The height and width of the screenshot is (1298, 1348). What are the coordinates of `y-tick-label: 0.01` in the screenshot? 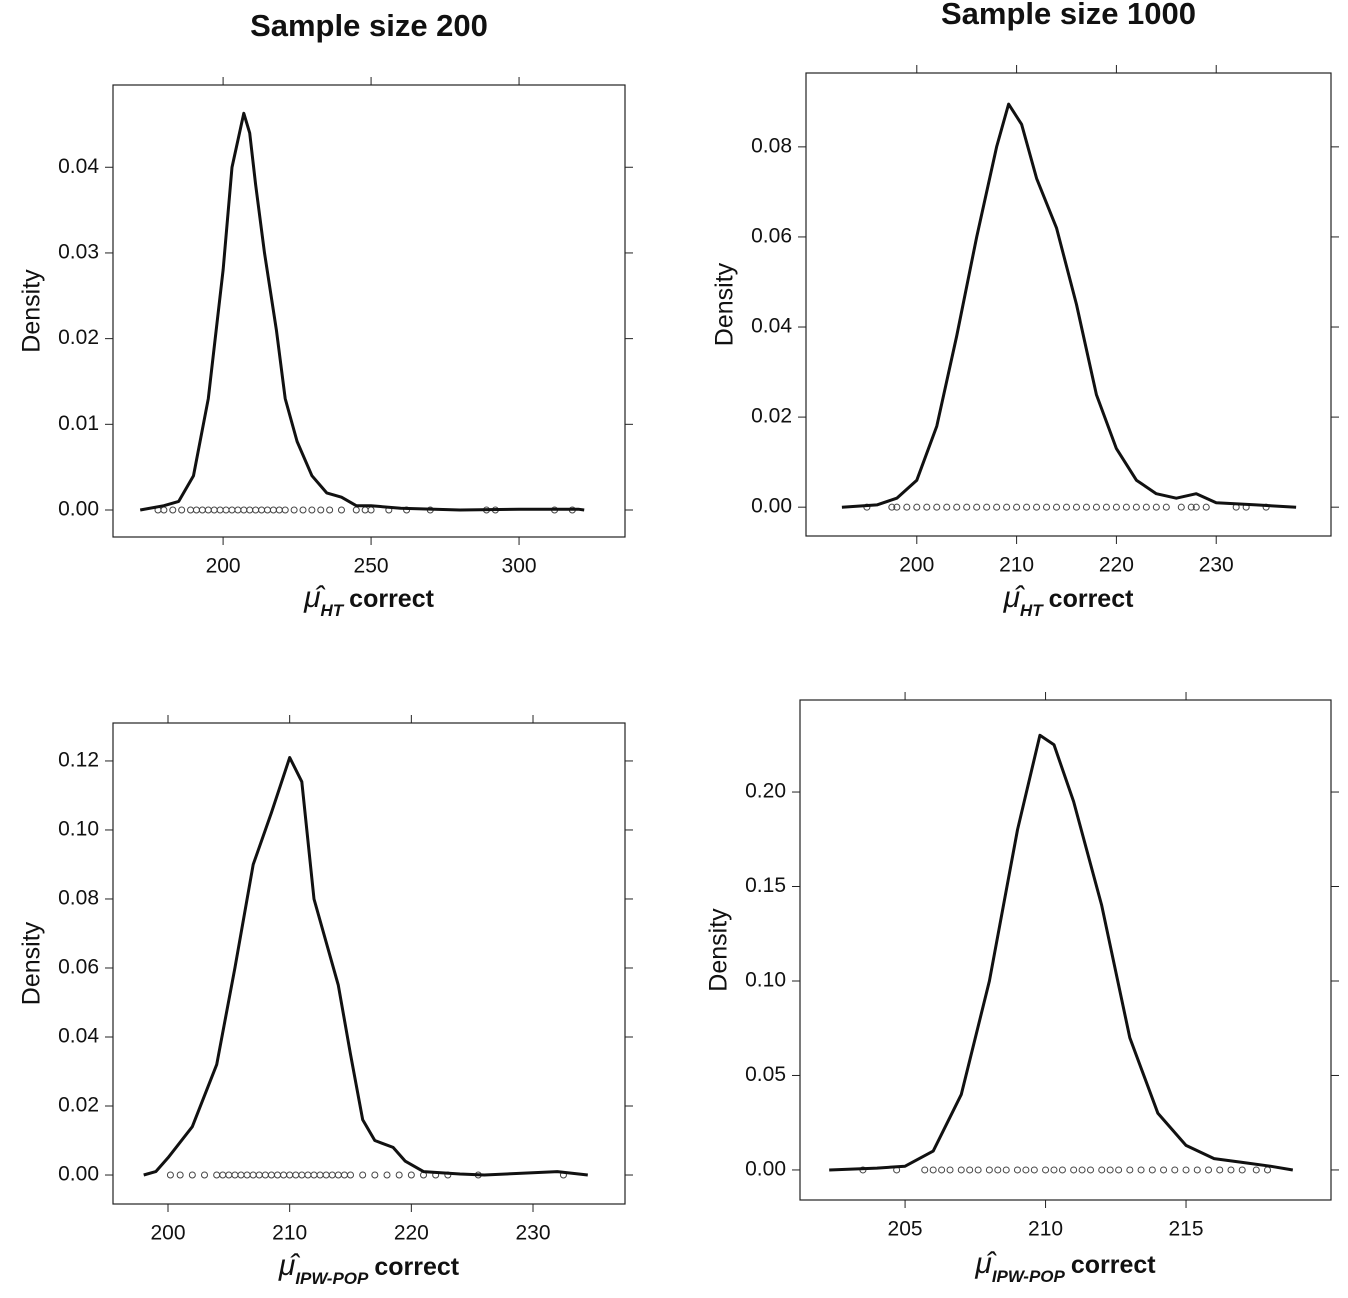 It's located at (78, 423).